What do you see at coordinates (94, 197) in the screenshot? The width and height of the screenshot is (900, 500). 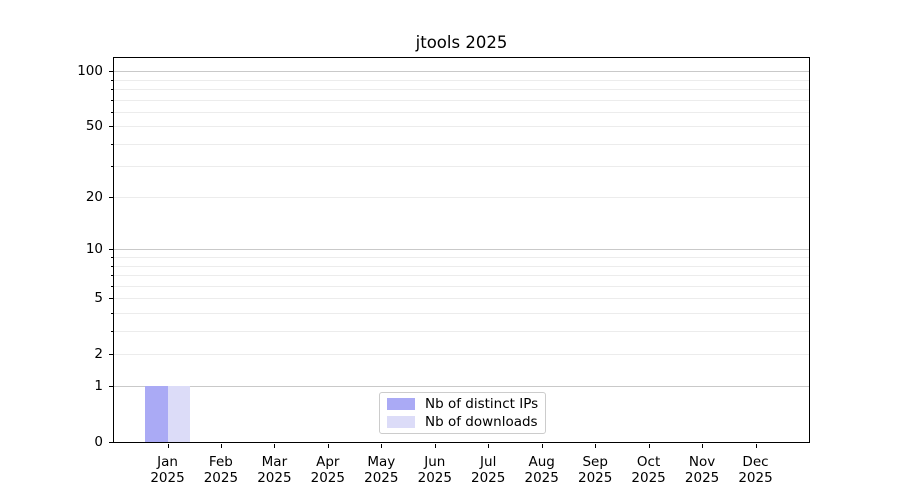 I see `y-tick-label: 20` at bounding box center [94, 197].